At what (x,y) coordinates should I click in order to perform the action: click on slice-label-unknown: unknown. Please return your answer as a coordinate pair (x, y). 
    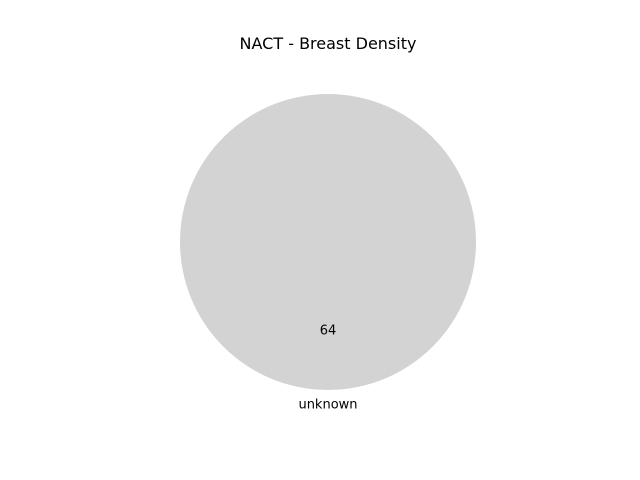
    Looking at the image, I should click on (327, 404).